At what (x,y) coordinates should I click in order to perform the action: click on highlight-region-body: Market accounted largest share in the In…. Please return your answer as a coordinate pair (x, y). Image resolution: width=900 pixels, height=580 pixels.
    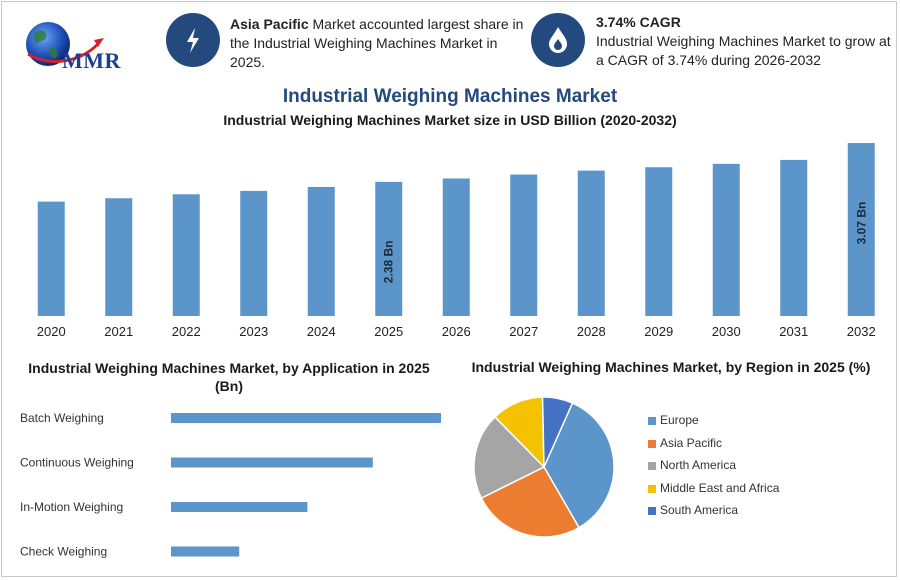
    Looking at the image, I should click on (377, 43).